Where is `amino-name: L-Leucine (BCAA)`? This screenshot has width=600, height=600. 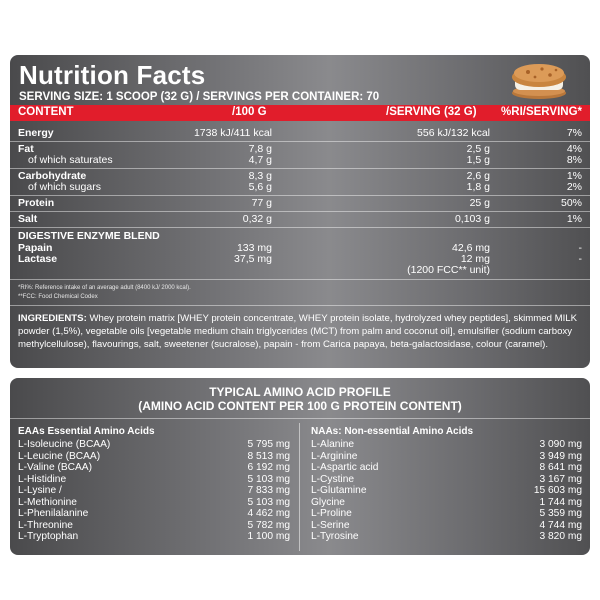 amino-name: L-Leucine (BCAA) is located at coordinates (59, 456).